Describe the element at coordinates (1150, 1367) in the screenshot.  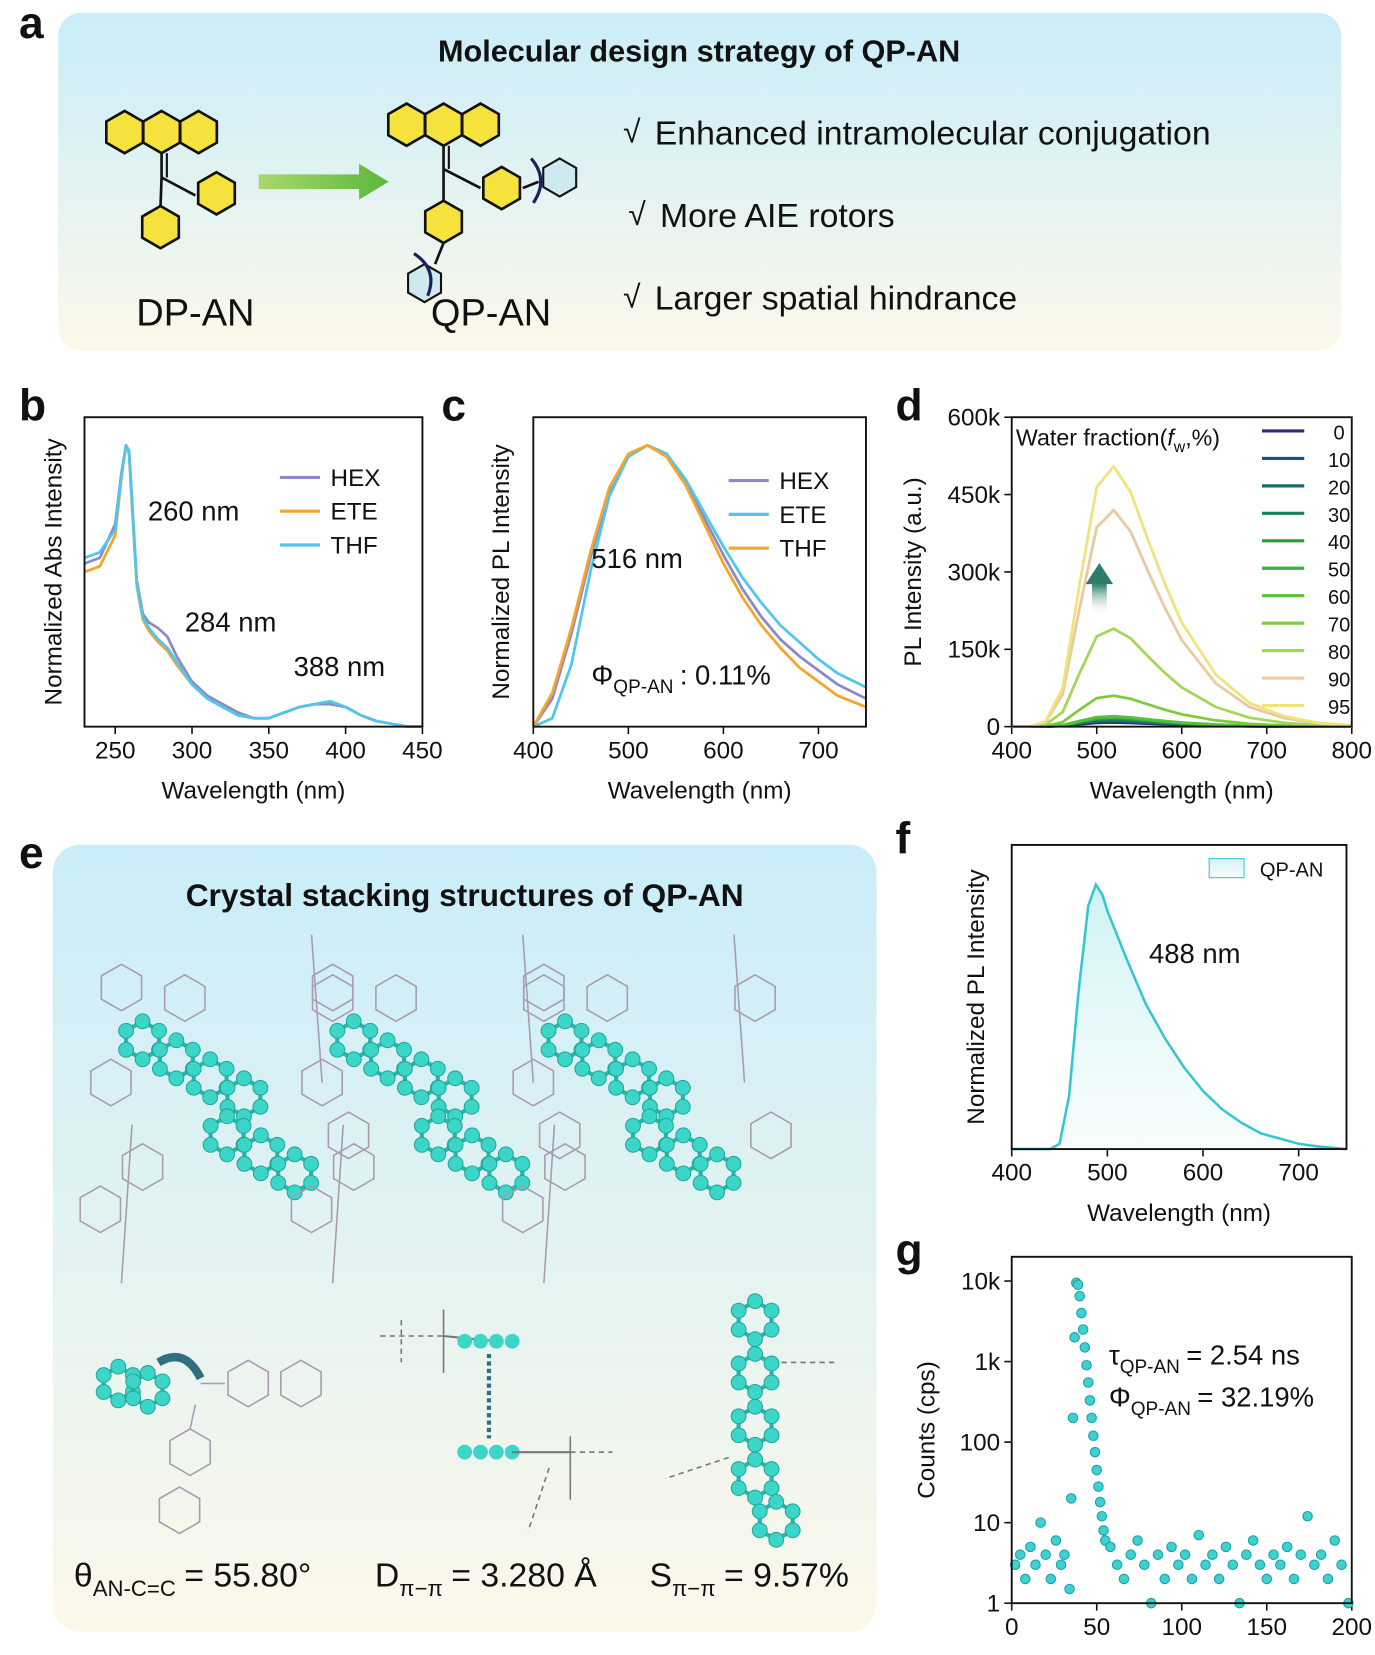
I see `subscript: QP-AN` at that location.